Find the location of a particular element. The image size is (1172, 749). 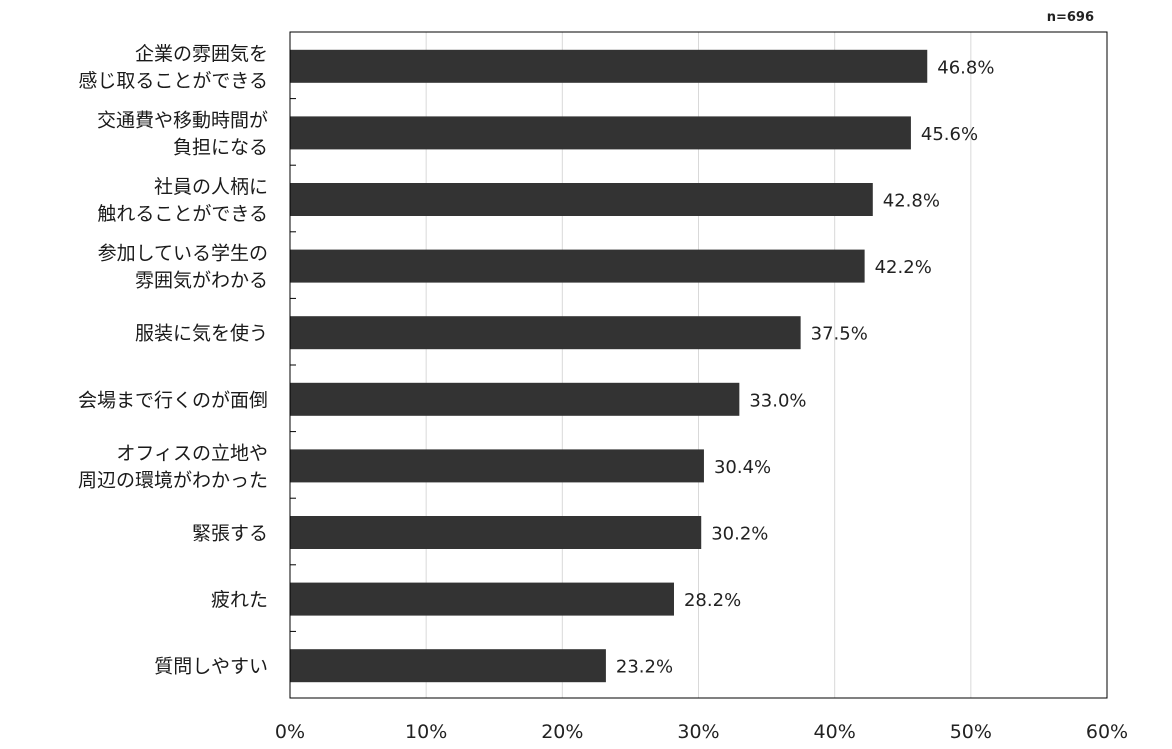

value-label-8: 28.2% is located at coordinates (712, 600).